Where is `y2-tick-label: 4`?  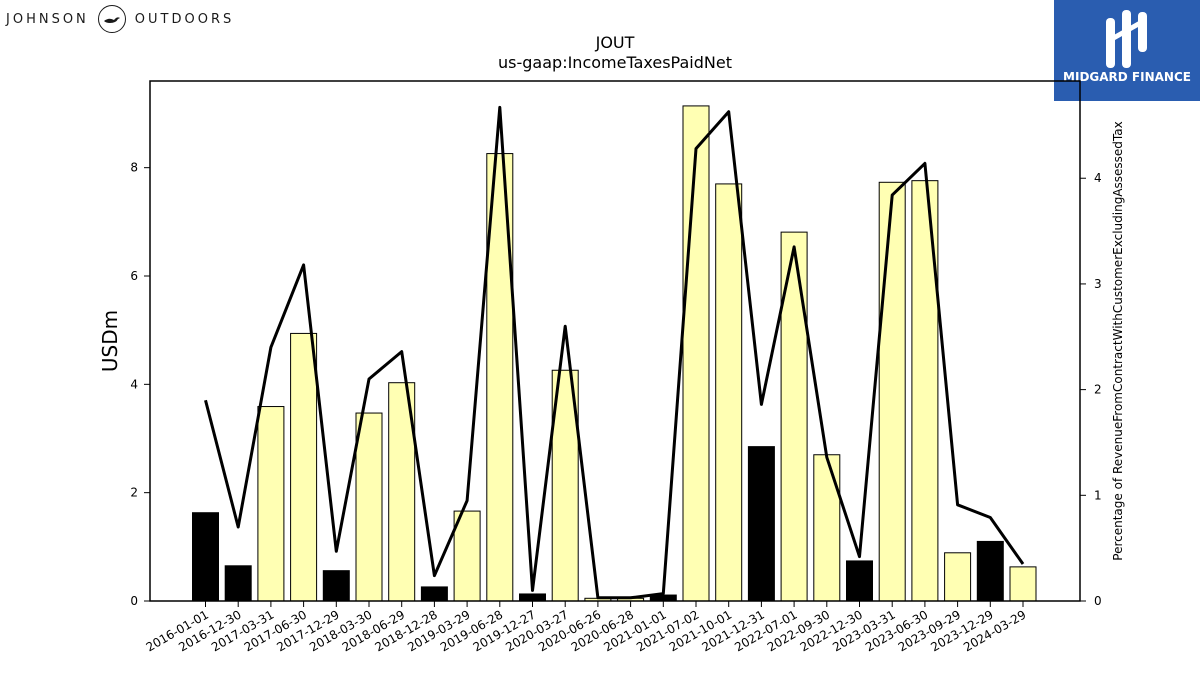 y2-tick-label: 4 is located at coordinates (1098, 178).